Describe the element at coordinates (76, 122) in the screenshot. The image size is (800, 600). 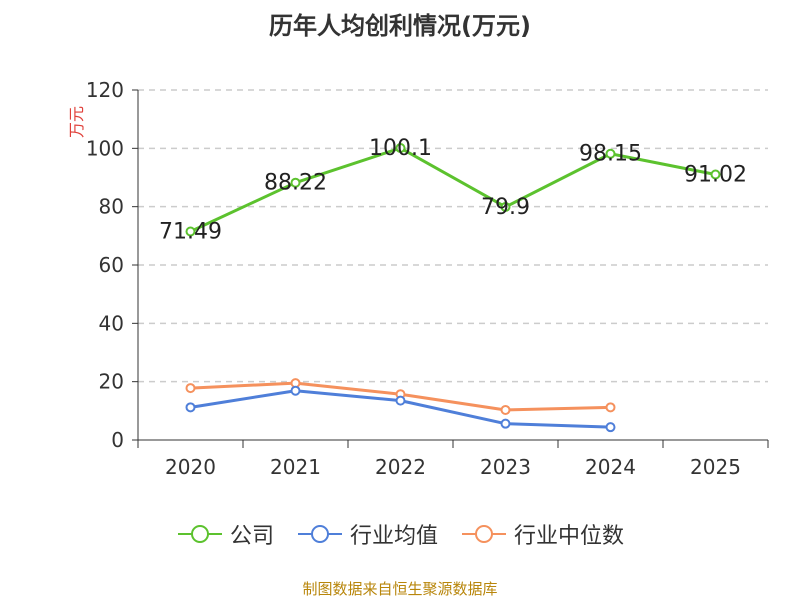
I see `y-axis-label: 万元` at that location.